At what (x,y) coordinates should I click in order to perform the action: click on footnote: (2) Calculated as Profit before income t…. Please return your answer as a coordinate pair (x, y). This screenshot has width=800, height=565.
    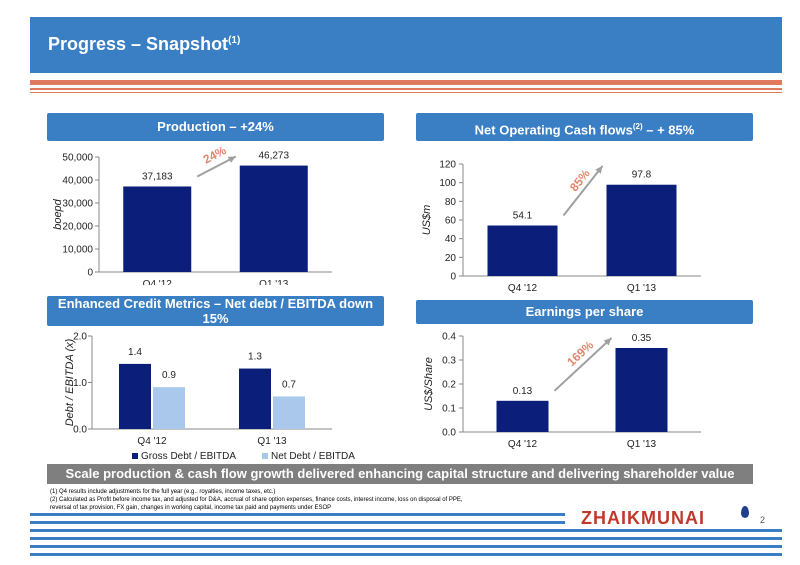
    Looking at the image, I should click on (256, 500).